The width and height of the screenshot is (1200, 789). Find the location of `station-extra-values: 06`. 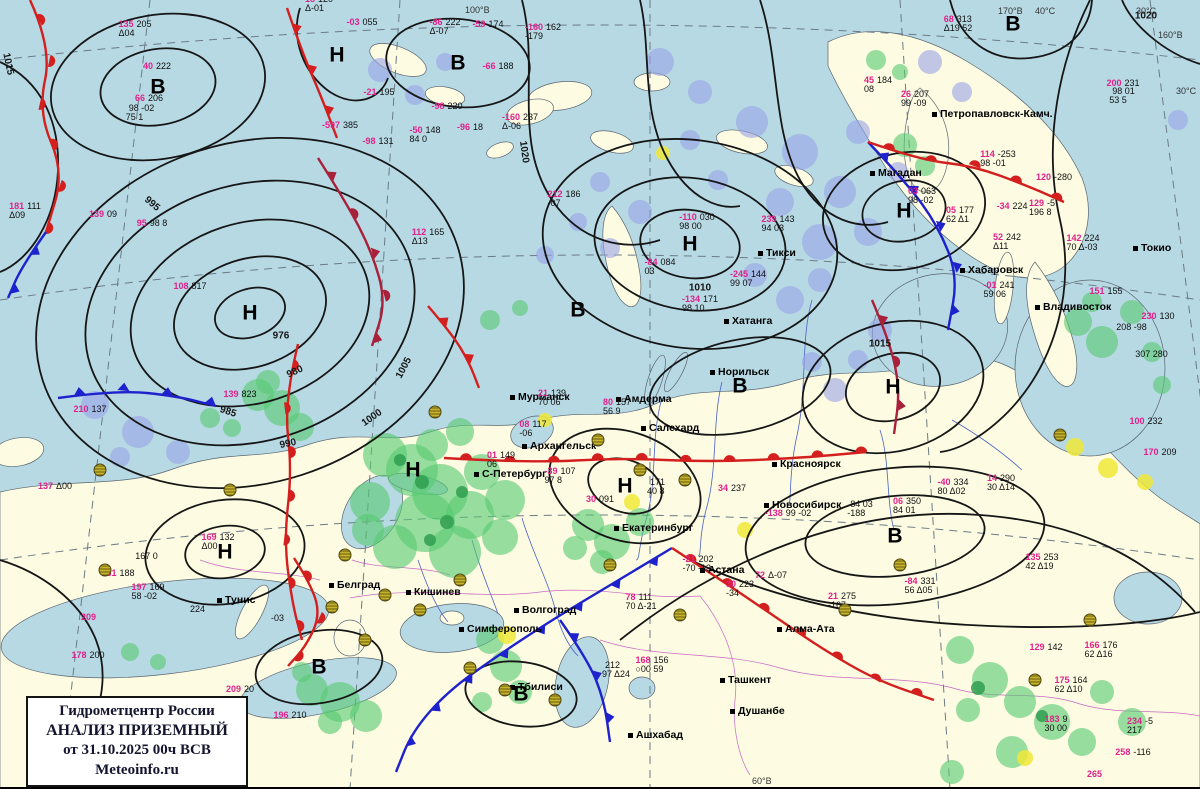

station-extra-values: 06 is located at coordinates (491, 464).